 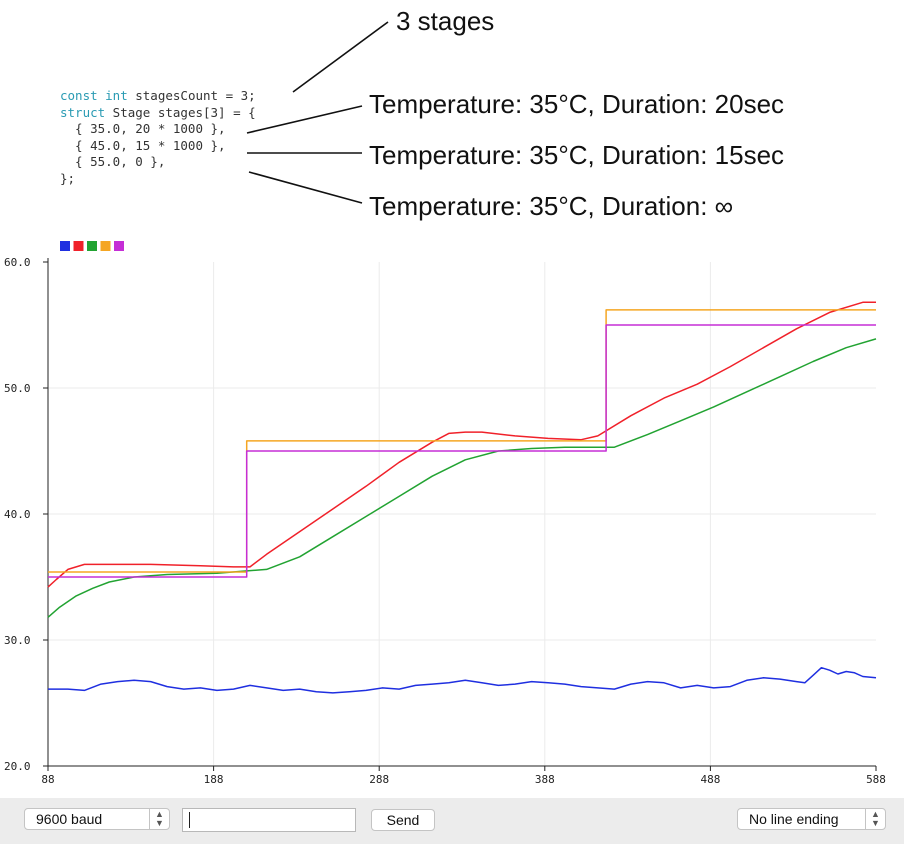 I want to click on annotation-stage-1: Temperature: 35°C, Duration: 20sec, so click(x=577, y=104).